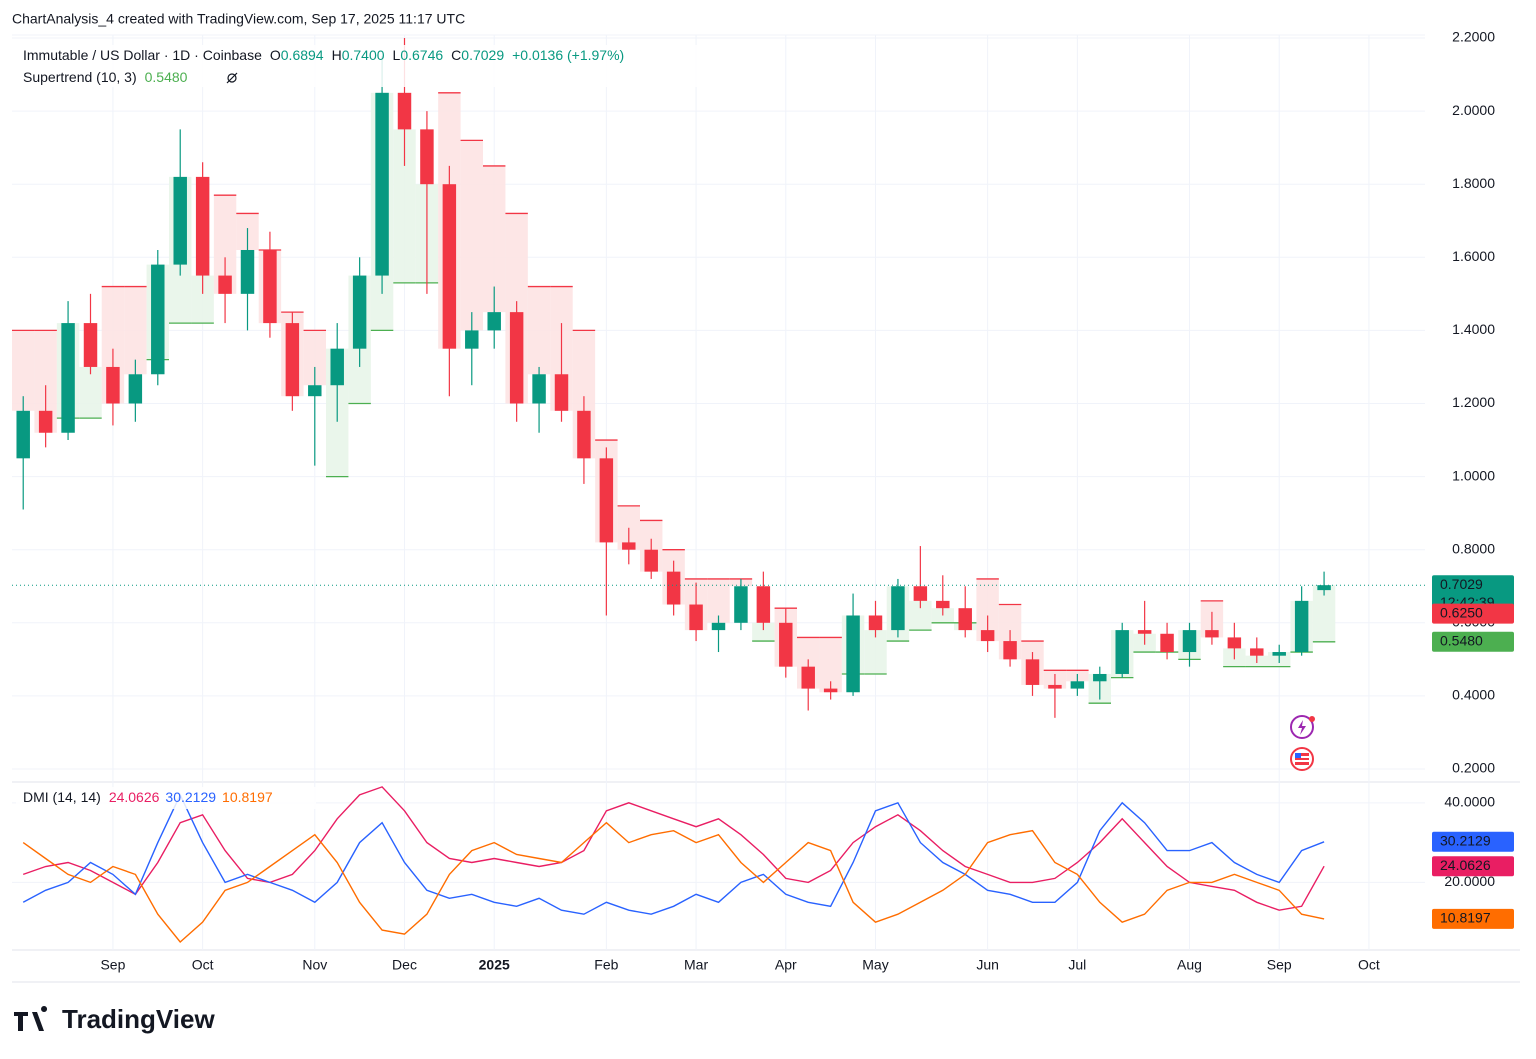 The width and height of the screenshot is (1536, 1059). Describe the element at coordinates (314, 965) in the screenshot. I see `x-tick-label: Nov` at that location.